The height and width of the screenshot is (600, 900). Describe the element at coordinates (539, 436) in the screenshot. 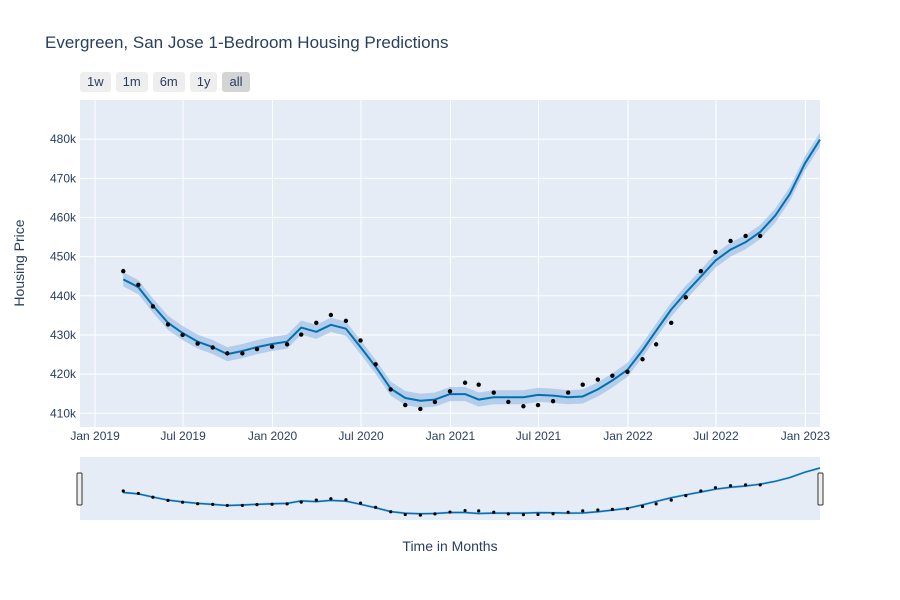

I see `x-tick-label: Jul 2021` at that location.